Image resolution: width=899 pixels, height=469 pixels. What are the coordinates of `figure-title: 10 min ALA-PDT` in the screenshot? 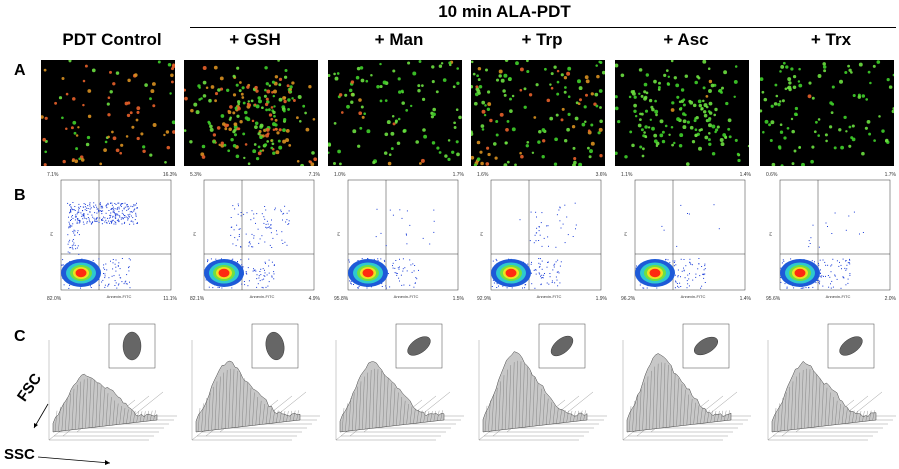 It's located at (504, 11).